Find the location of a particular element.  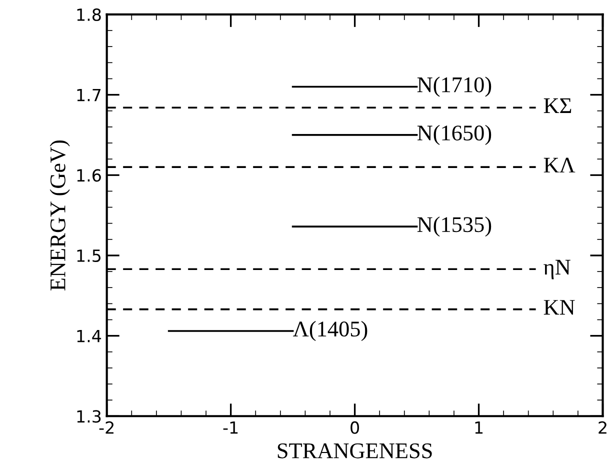

y-tick-label: 1.8 is located at coordinates (89, 15).